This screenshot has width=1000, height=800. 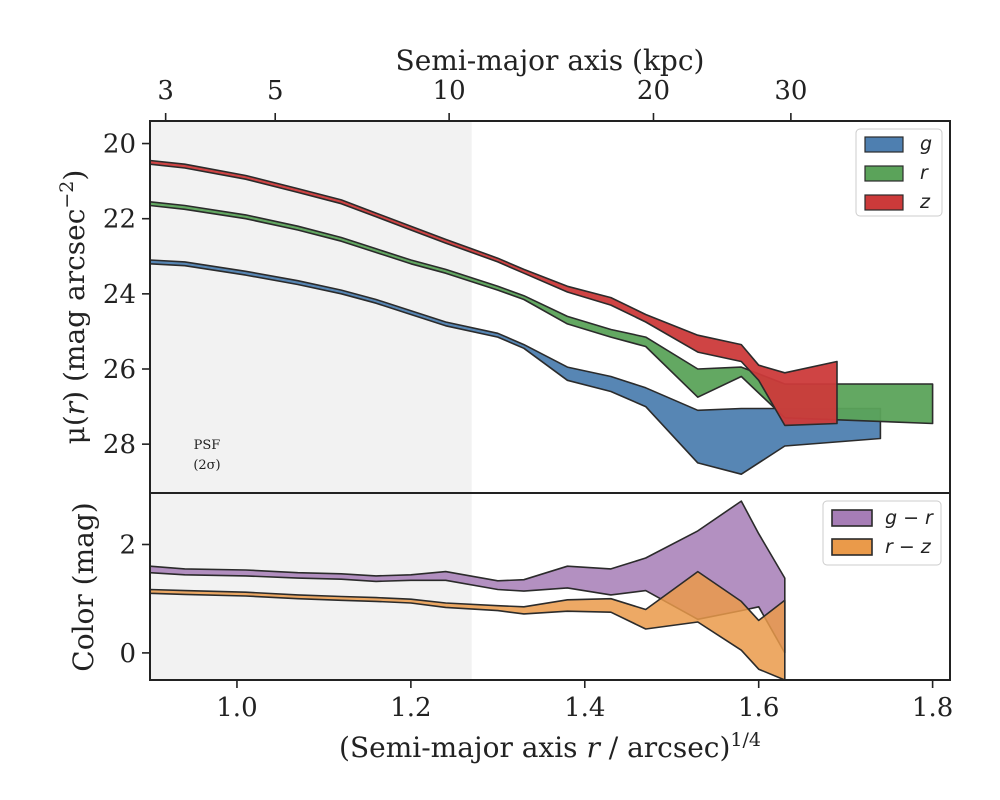 What do you see at coordinates (758, 708) in the screenshot?
I see `bottom-x-tick-label: 1.6` at bounding box center [758, 708].